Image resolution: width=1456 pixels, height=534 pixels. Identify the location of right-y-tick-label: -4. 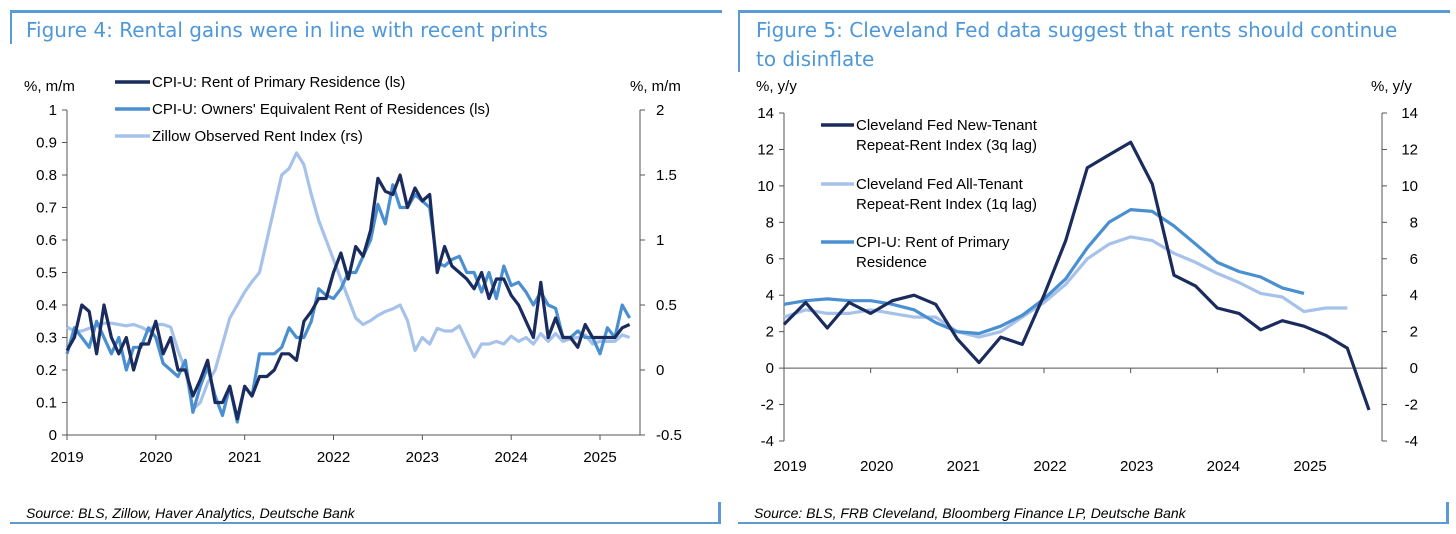
(1411, 441).